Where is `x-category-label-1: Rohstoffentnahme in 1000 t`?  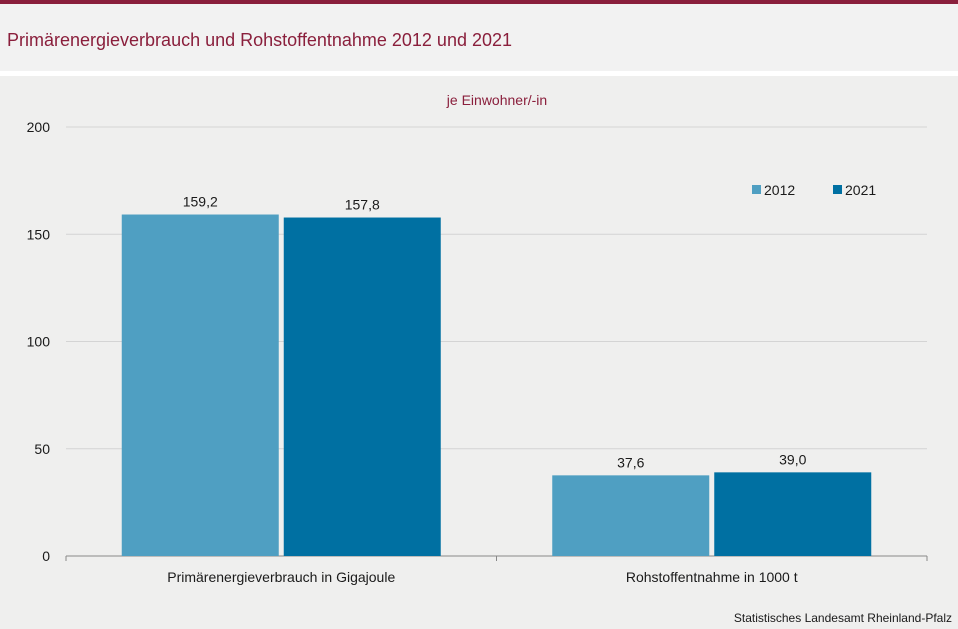 x-category-label-1: Rohstoffentnahme in 1000 t is located at coordinates (712, 577).